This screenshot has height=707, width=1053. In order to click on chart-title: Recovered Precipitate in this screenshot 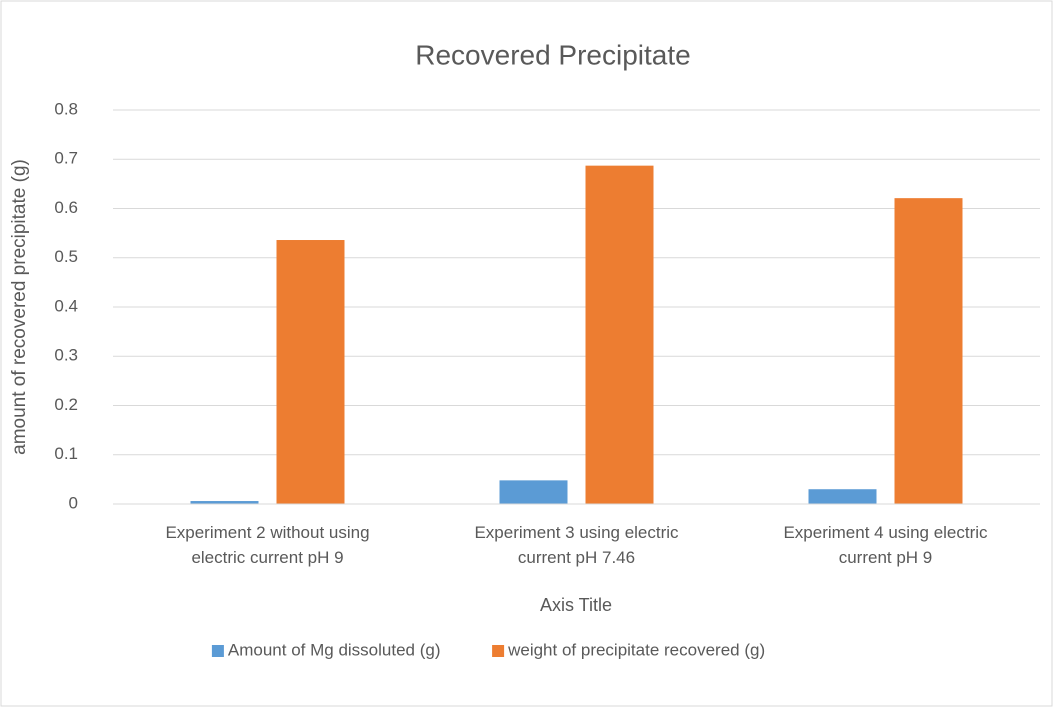, I will do `click(552, 54)`.